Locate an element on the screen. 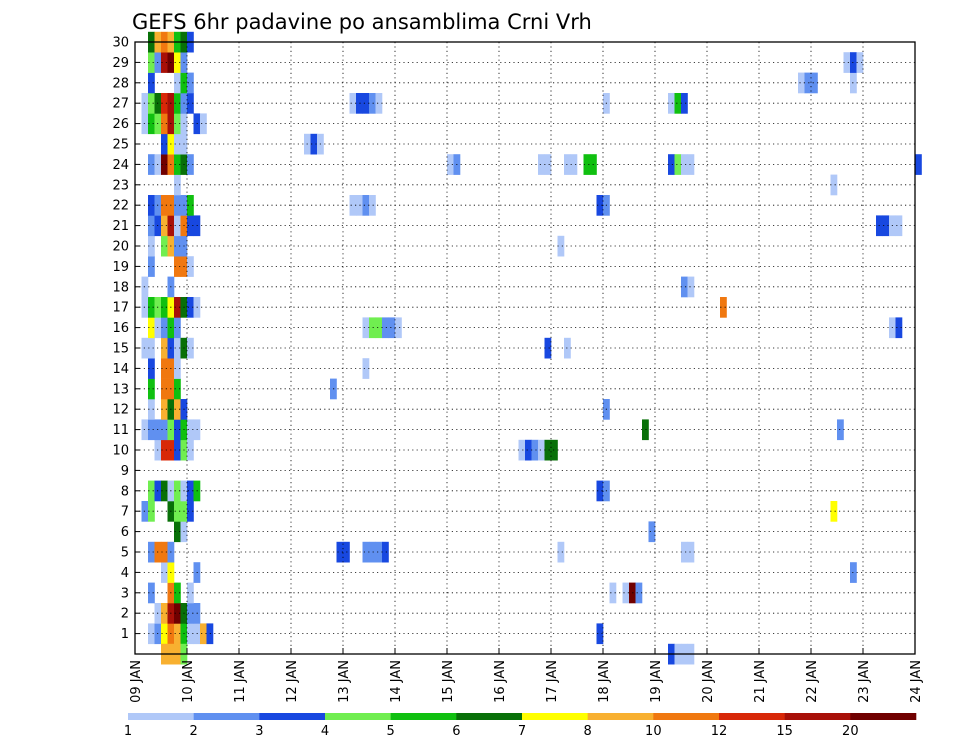 The image size is (960, 746). y-tick-label: 23 is located at coordinates (120, 185).